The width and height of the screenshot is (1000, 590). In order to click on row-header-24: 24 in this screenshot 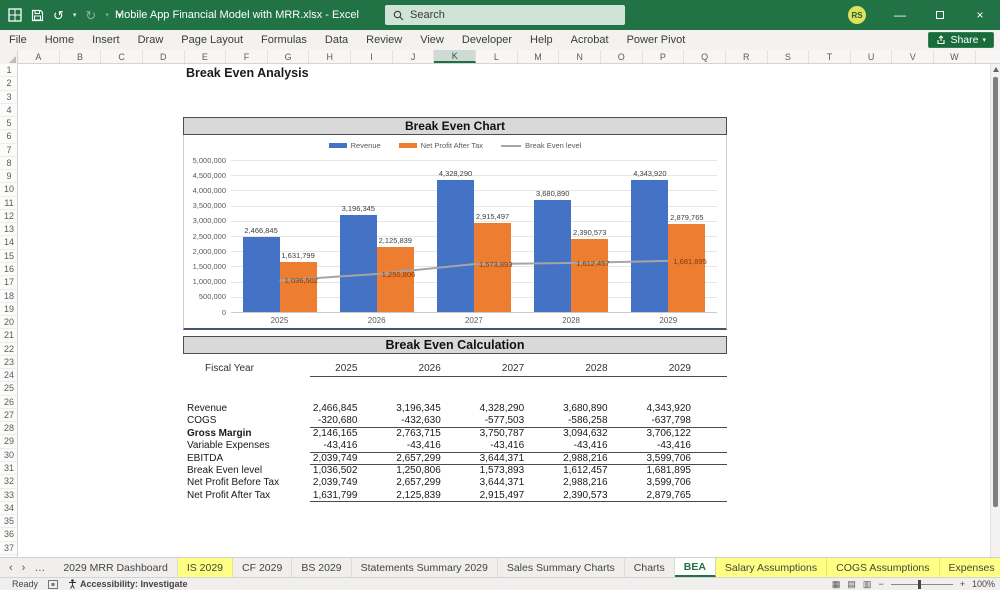, I will do `click(8, 376)`.